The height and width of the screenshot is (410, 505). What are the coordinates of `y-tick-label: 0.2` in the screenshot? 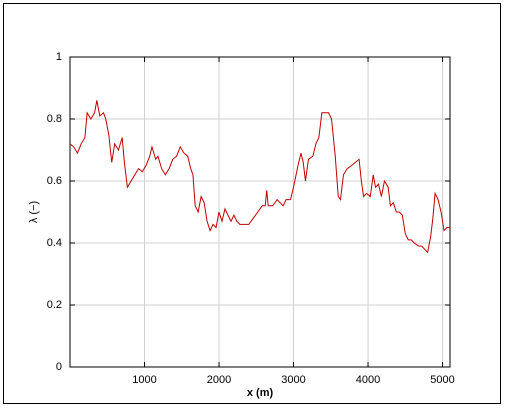 It's located at (54, 305).